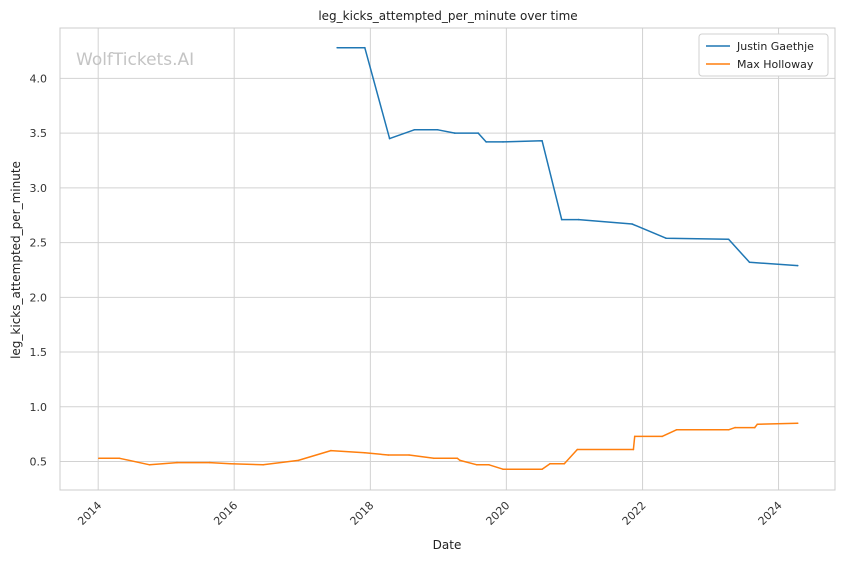  What do you see at coordinates (39, 352) in the screenshot?
I see `y-tick-label: 1.5` at bounding box center [39, 352].